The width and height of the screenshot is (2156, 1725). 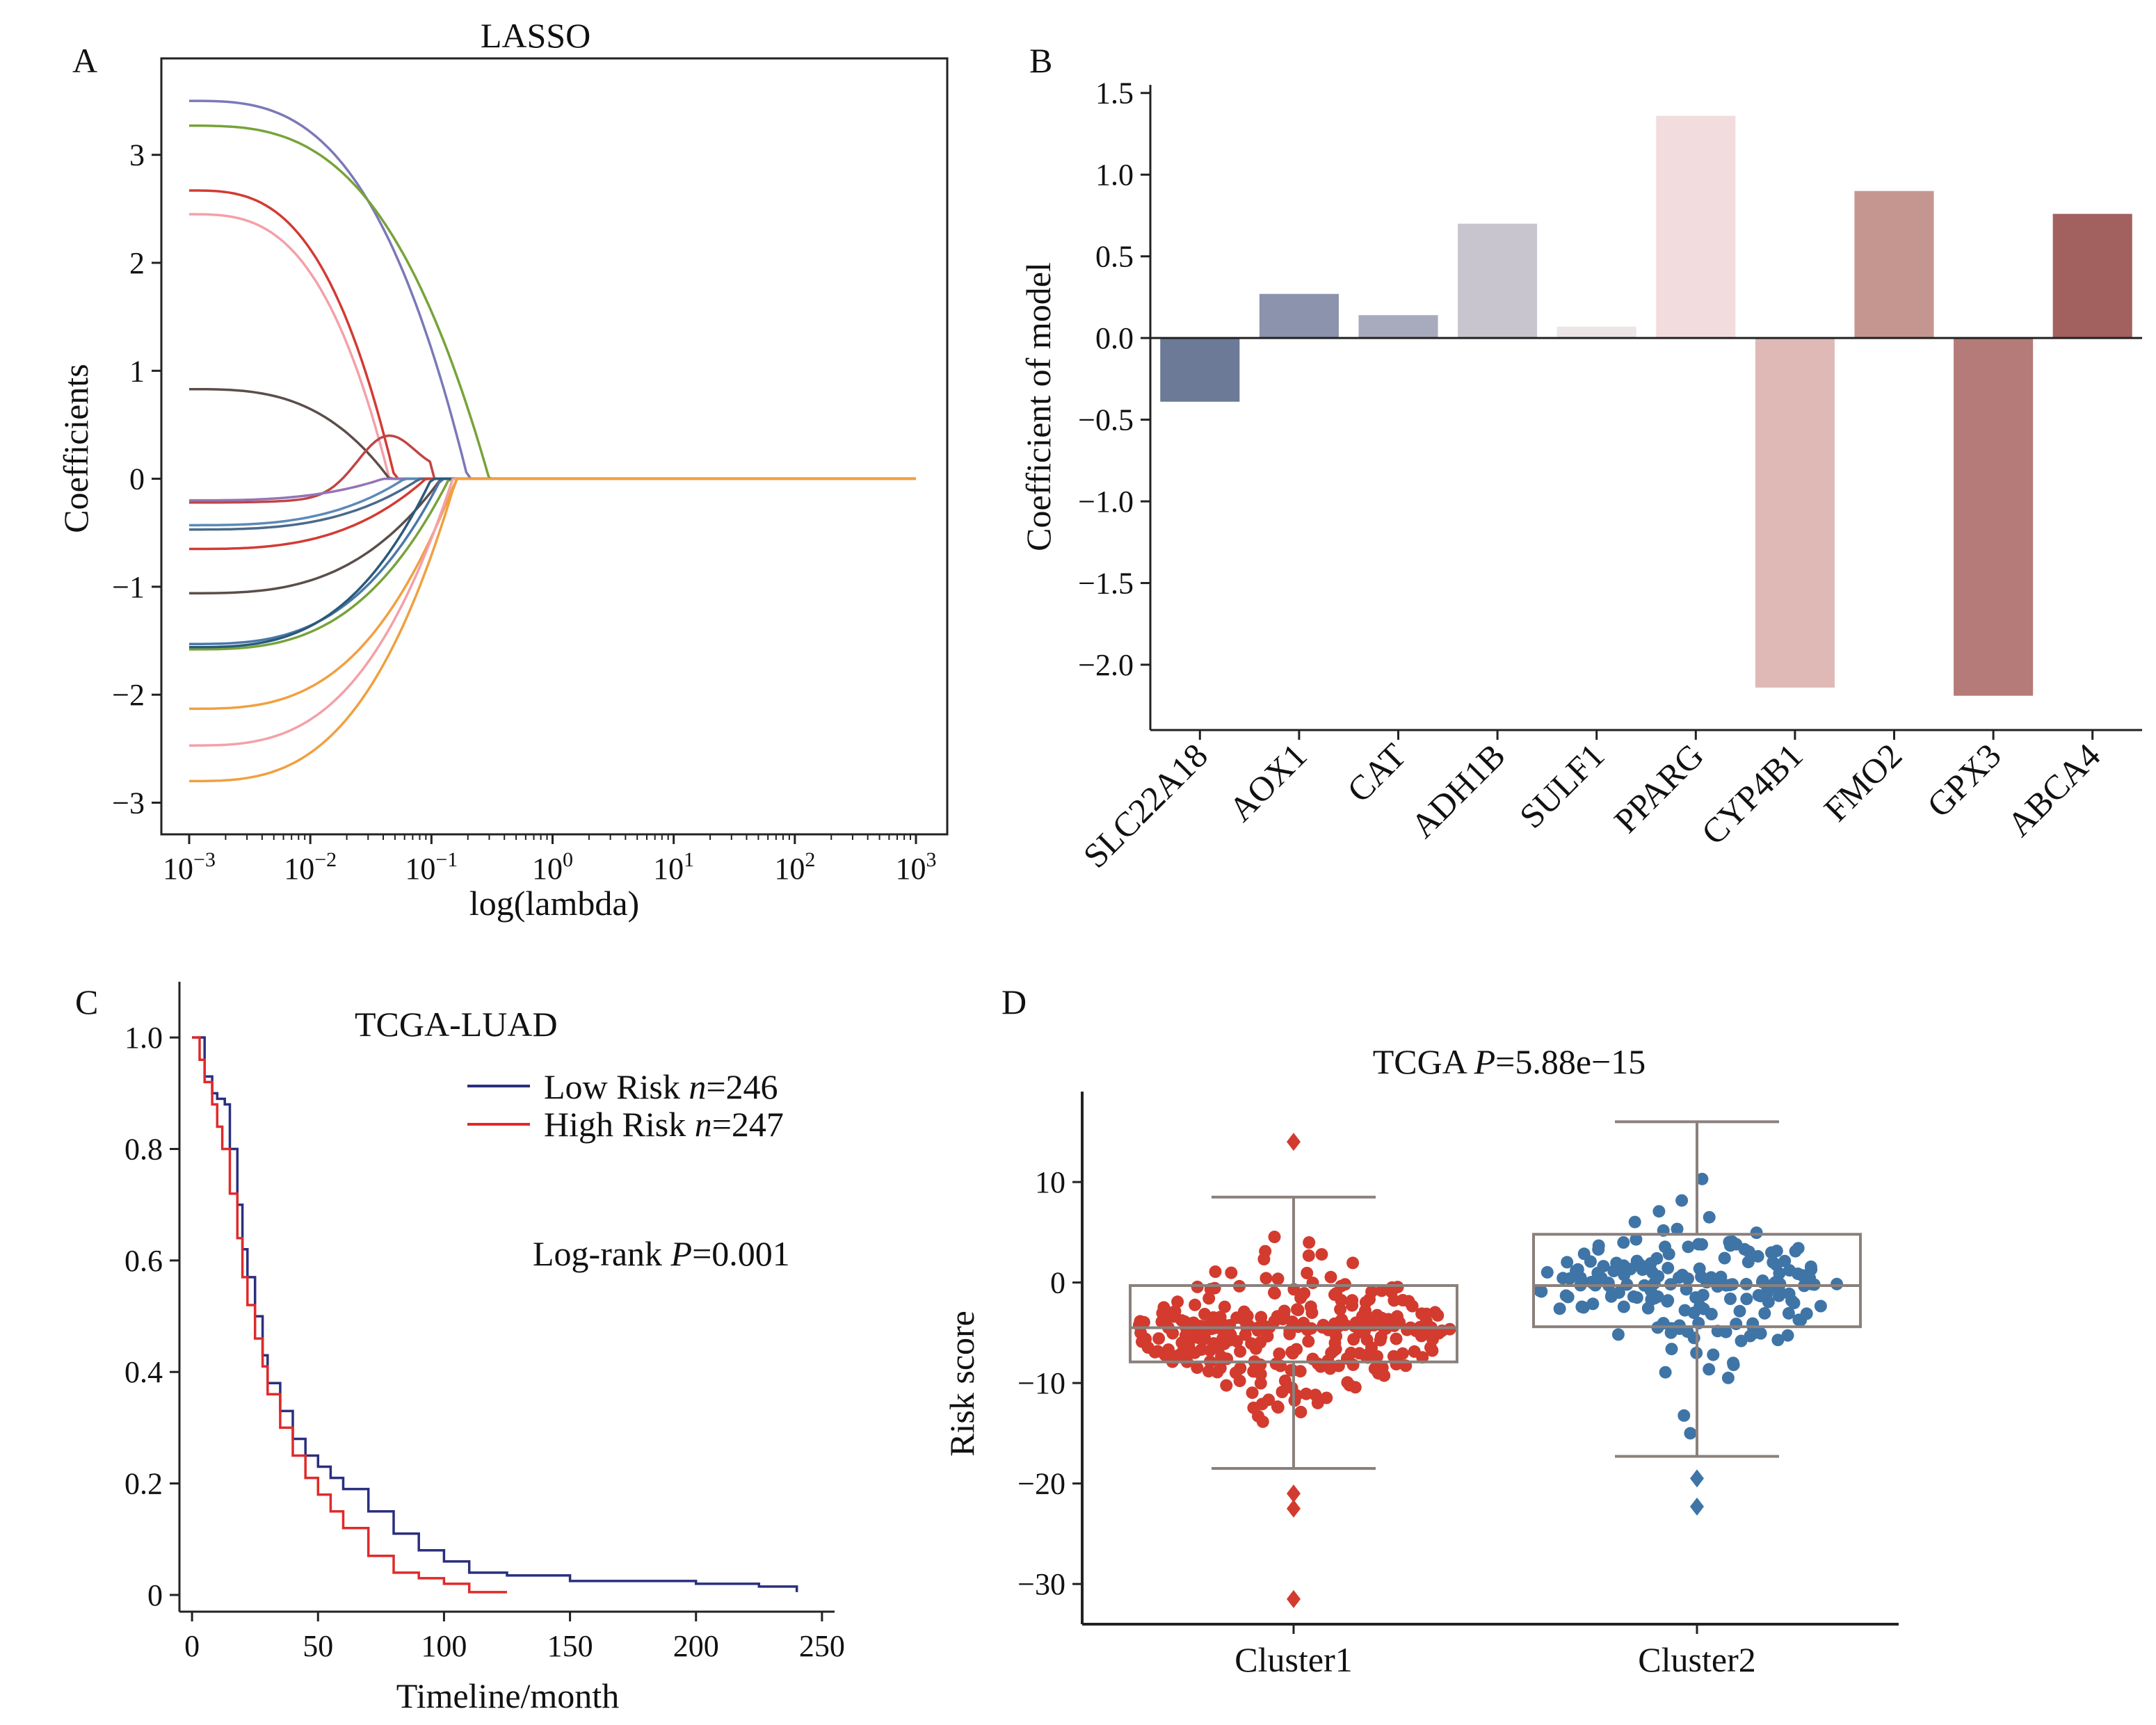 What do you see at coordinates (1106, 584) in the screenshot?
I see `y-tick-label: −1.5` at bounding box center [1106, 584].